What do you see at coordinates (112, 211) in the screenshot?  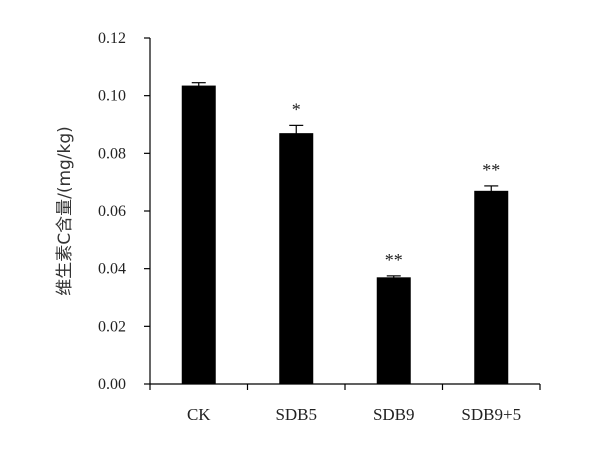 I see `y-tick-label: 0.06` at bounding box center [112, 211].